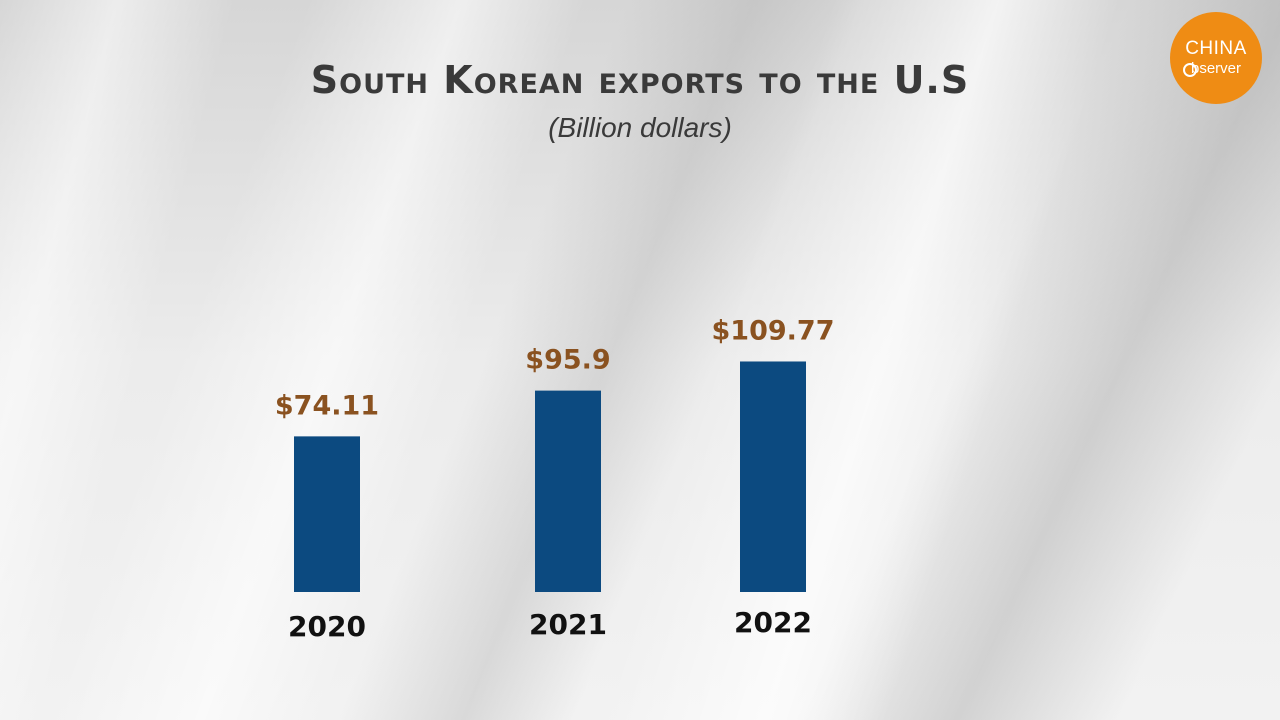 The image size is (1280, 720). What do you see at coordinates (773, 330) in the screenshot?
I see `value-label-2022: $109.77` at bounding box center [773, 330].